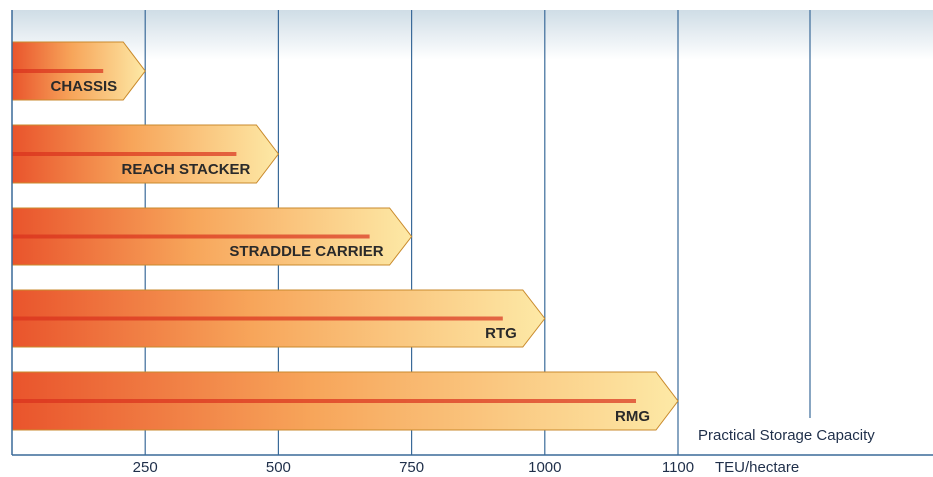  What do you see at coordinates (757, 467) in the screenshot?
I see `x-axis-label: TEU/hectare` at bounding box center [757, 467].